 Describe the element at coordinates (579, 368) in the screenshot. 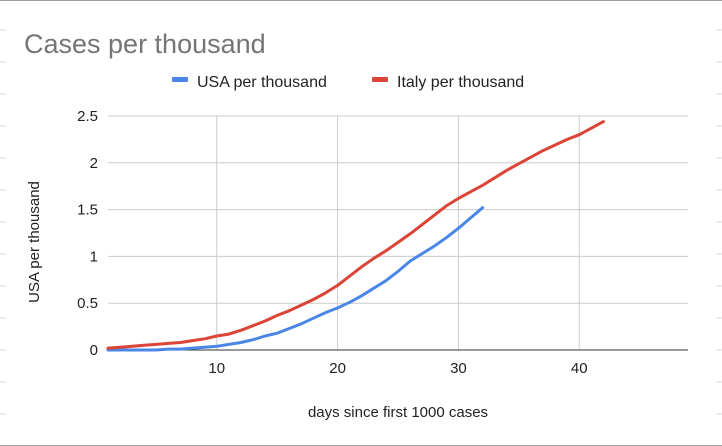

I see `x-tick-label: 40` at that location.